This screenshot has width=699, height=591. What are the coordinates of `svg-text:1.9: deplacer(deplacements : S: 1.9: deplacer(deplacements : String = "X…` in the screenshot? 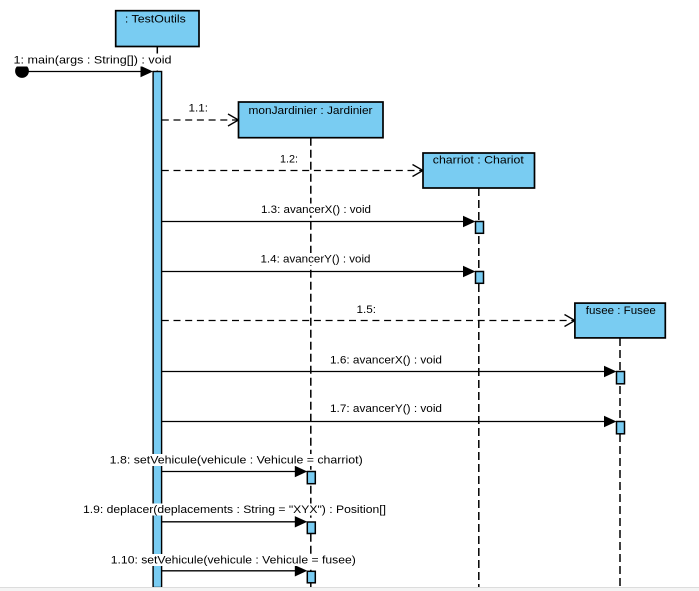 It's located at (234, 510).